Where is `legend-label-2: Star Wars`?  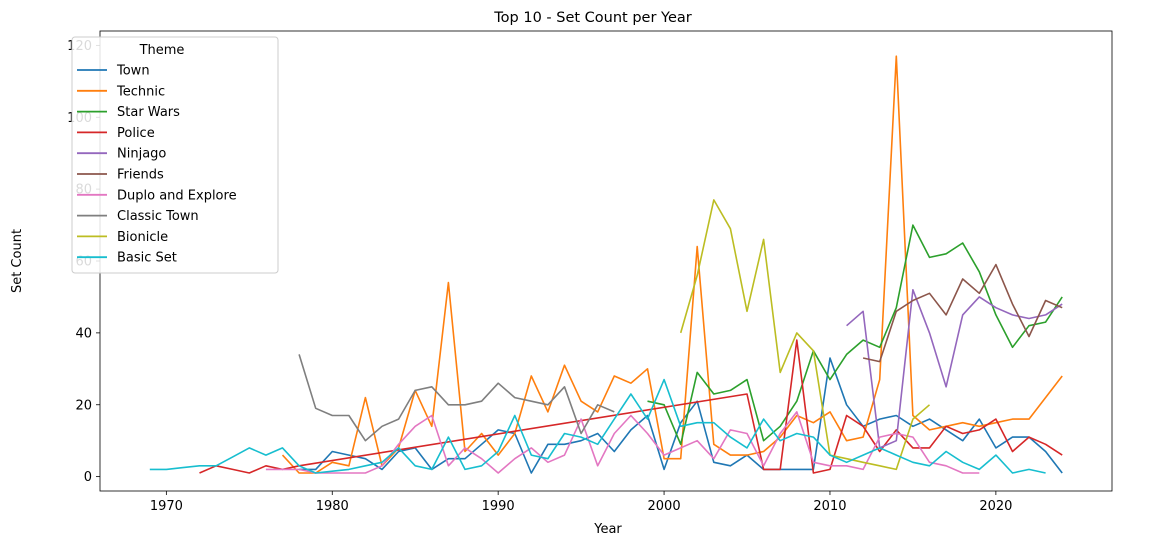
legend-label-2: Star Wars is located at coordinates (148, 112).